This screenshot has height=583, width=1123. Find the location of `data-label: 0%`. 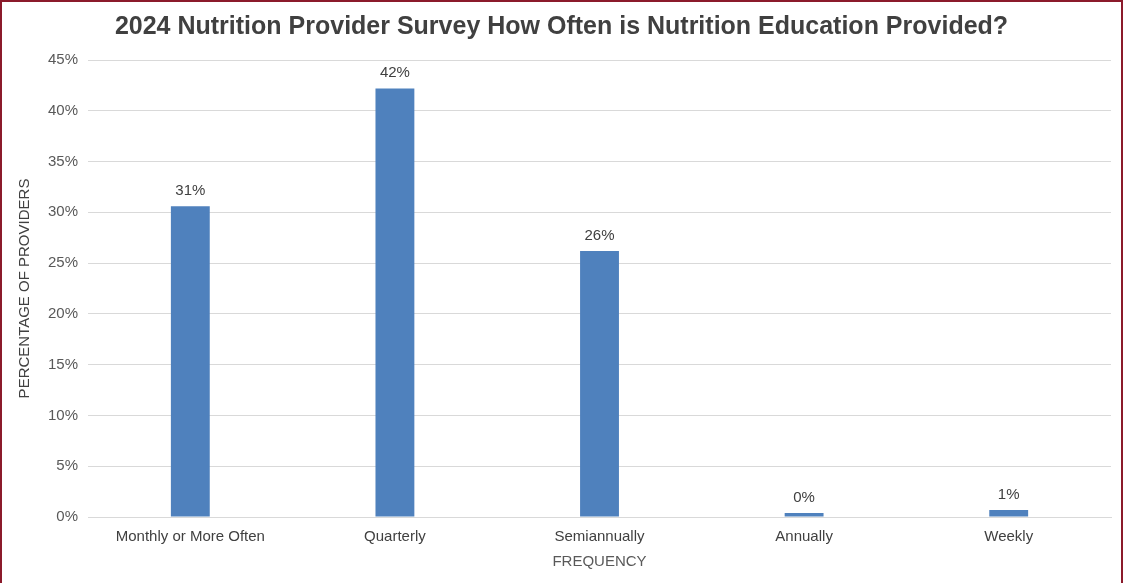

data-label: 0% is located at coordinates (804, 496).